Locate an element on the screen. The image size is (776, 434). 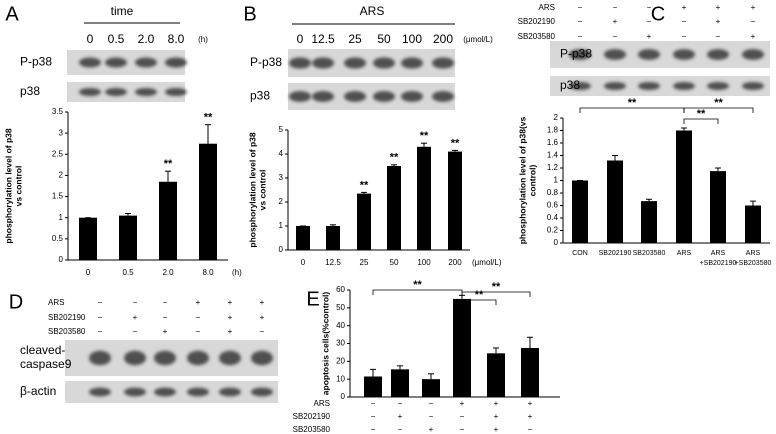
y-tick-label: 1 is located at coordinates (281, 225).